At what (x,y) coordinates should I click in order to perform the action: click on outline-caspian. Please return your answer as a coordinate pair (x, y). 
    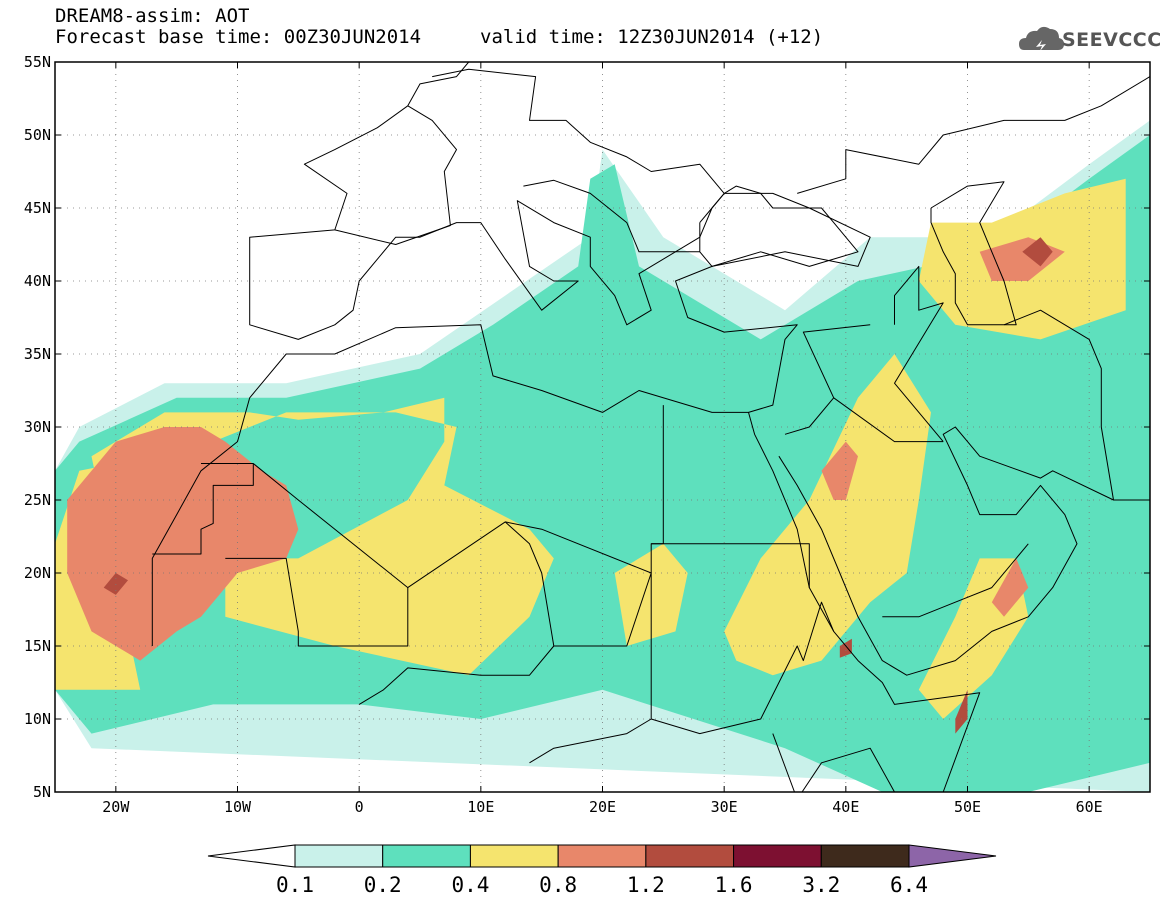
    Looking at the image, I should click on (973, 253).